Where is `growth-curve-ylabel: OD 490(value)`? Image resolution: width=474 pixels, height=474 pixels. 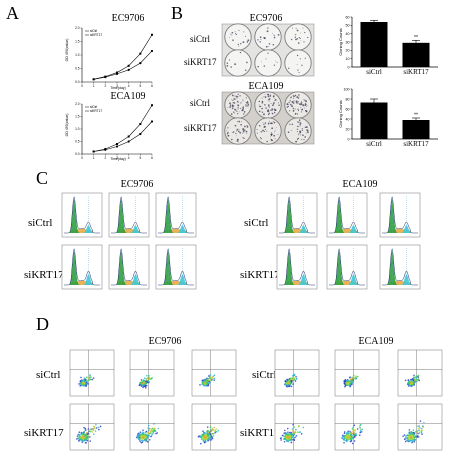
growth-curve-ylabel: OD 490(value) is located at coordinates (67, 50).